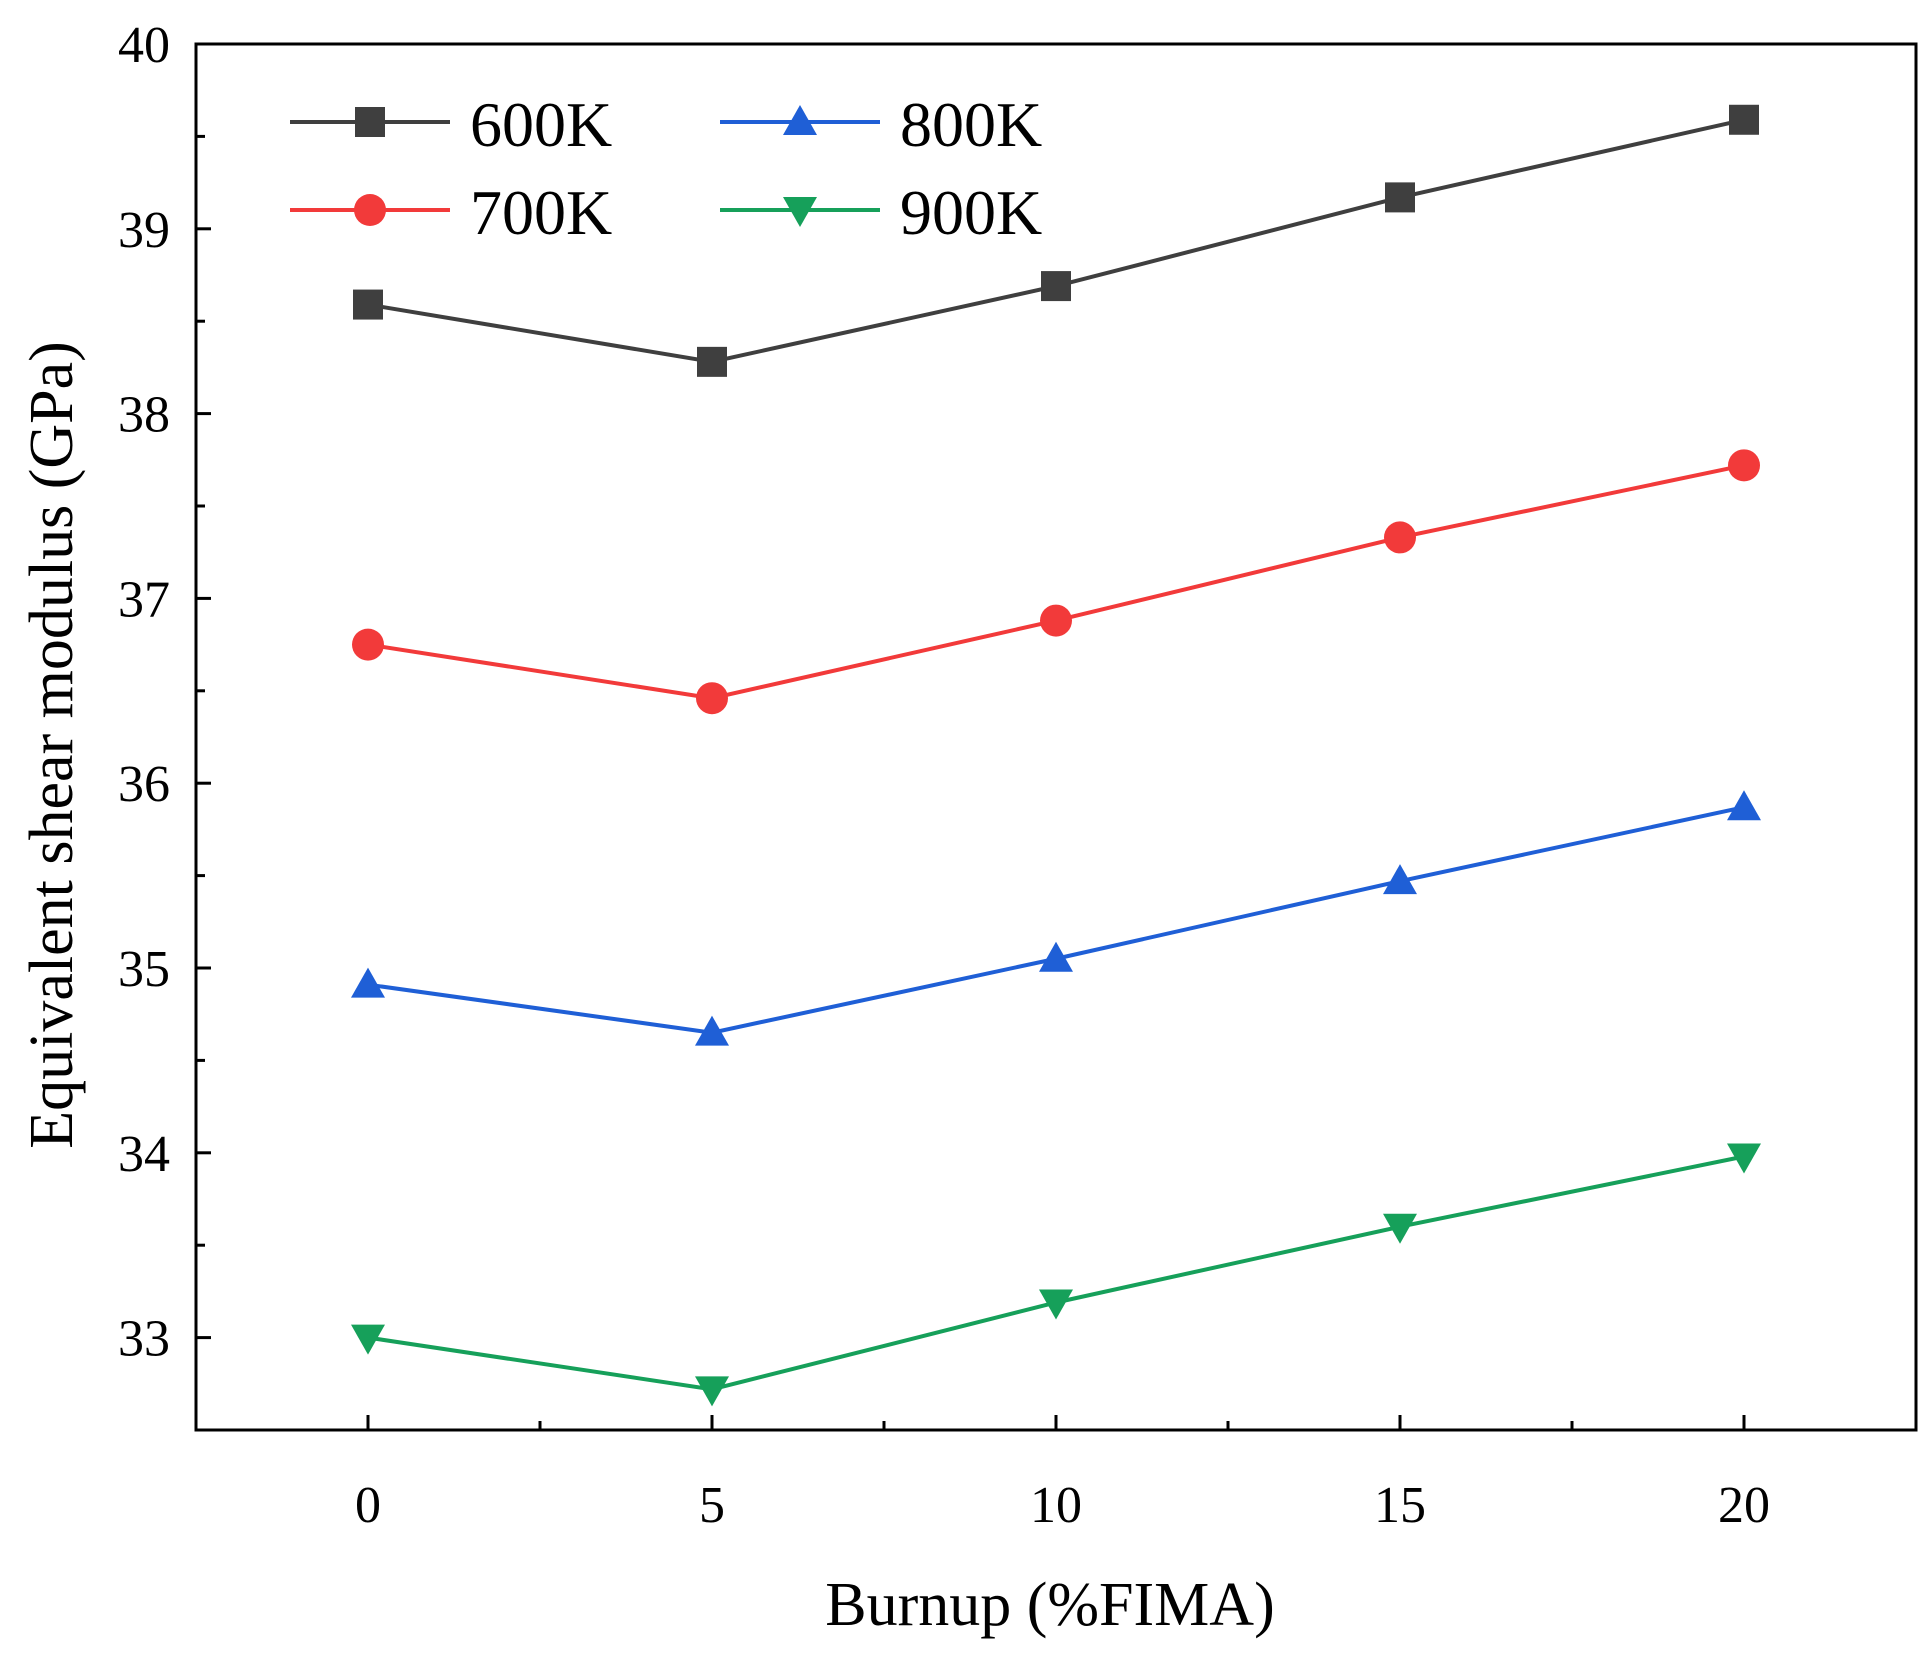  What do you see at coordinates (881, 212) in the screenshot?
I see `legend-entry-900K: 900K` at bounding box center [881, 212].